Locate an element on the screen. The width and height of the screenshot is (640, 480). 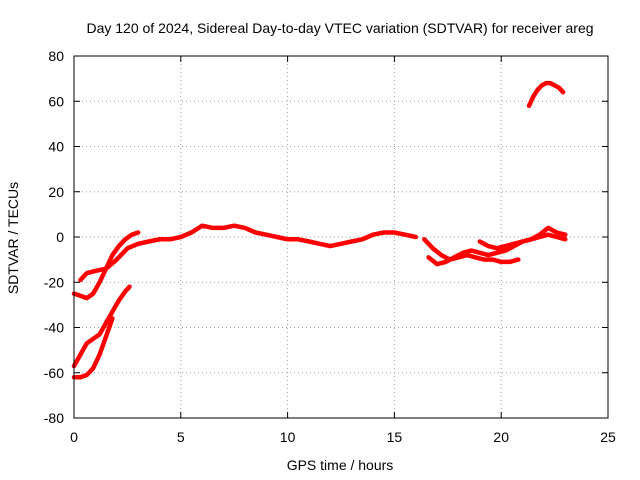
x-tick-label: 5 is located at coordinates (181, 437).